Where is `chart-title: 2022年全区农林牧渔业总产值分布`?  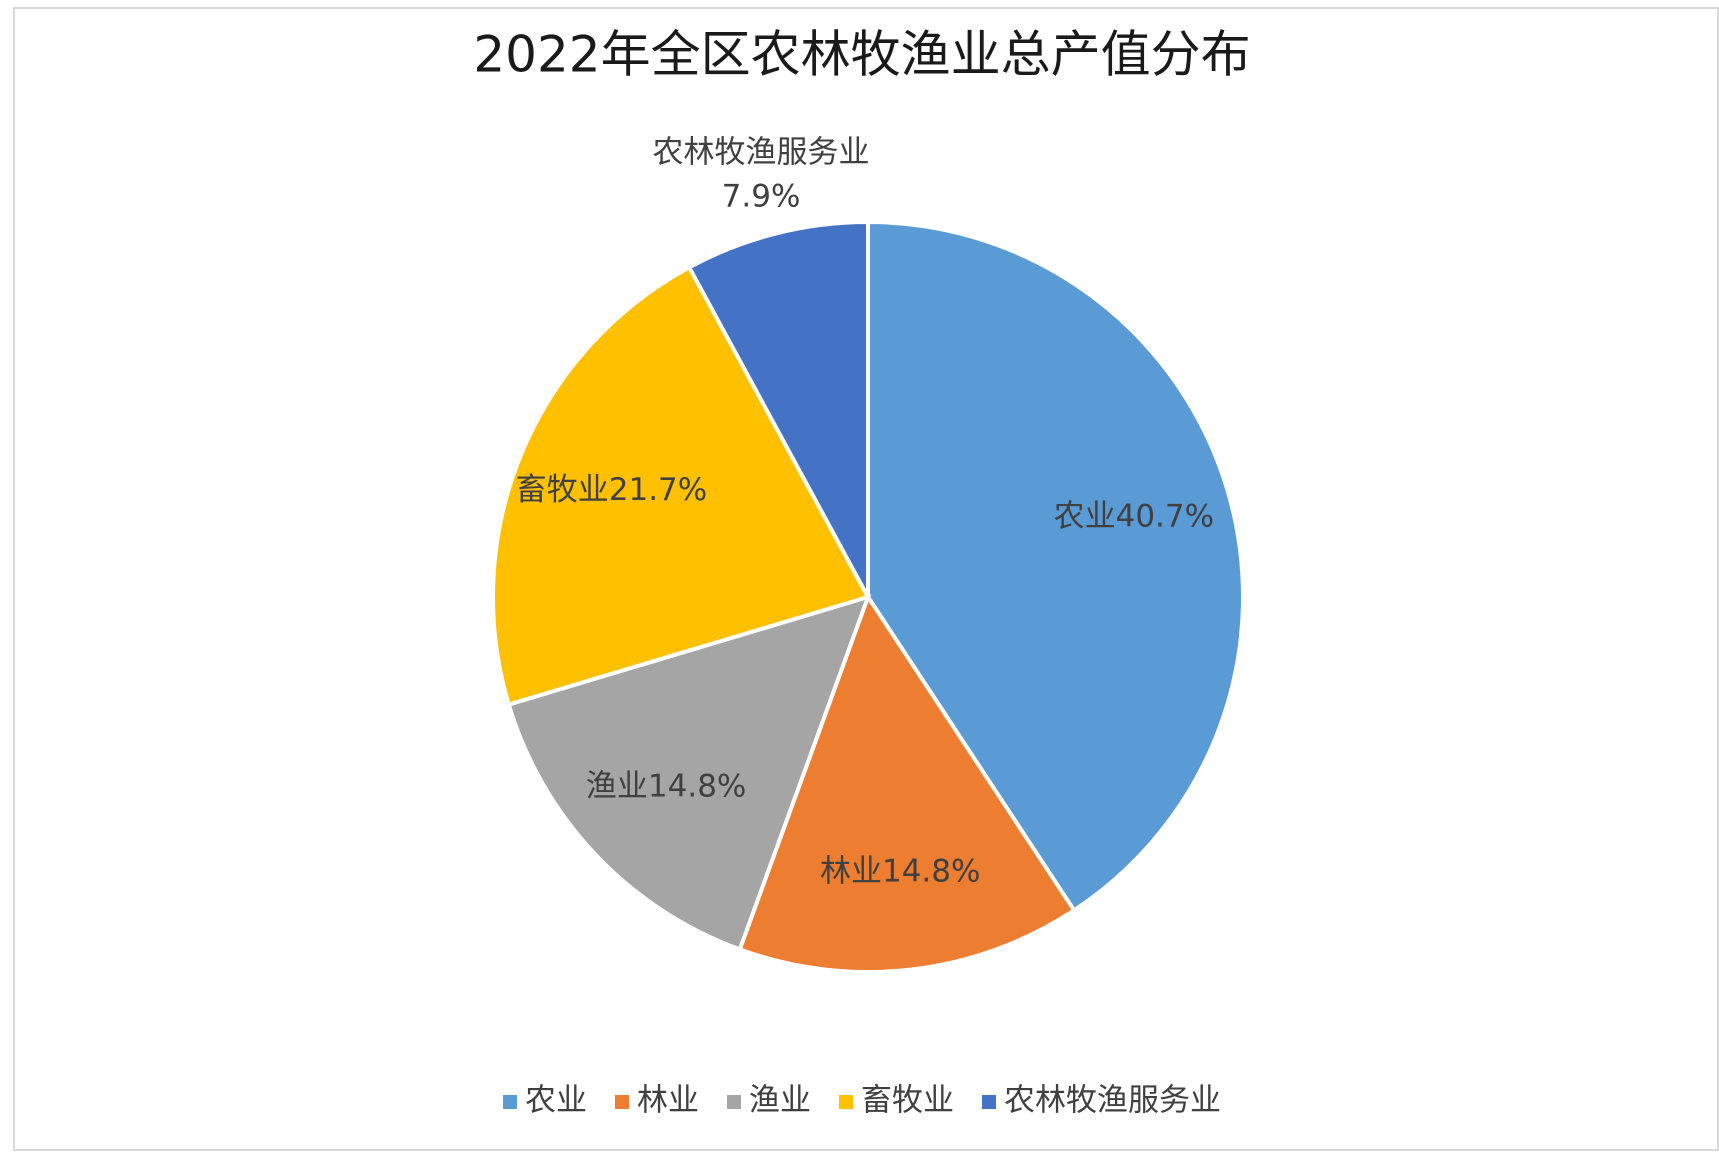 chart-title: 2022年全区农林牧渔业总产值分布 is located at coordinates (861, 55).